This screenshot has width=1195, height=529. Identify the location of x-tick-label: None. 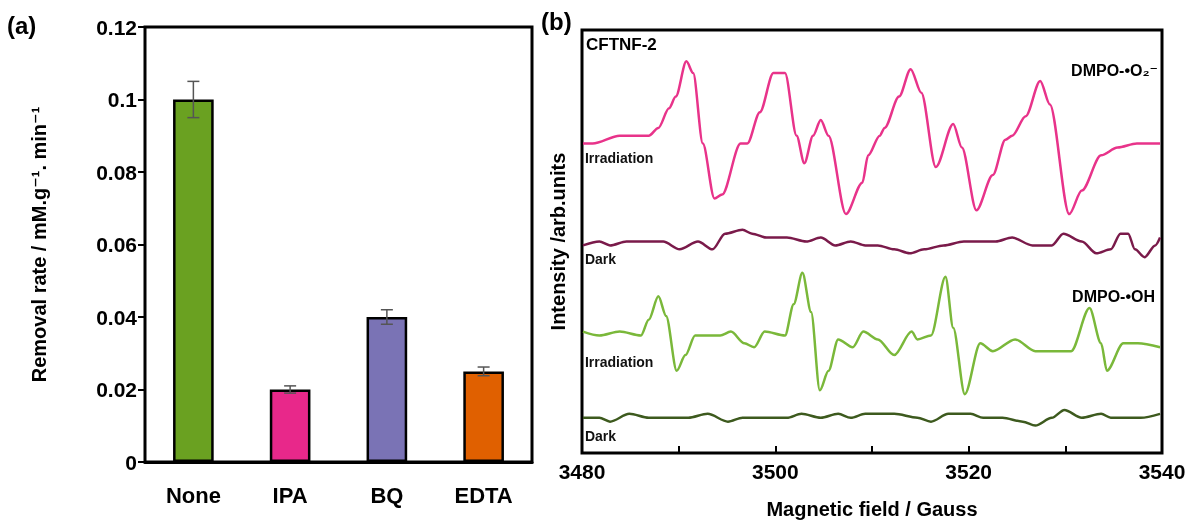
(193, 495).